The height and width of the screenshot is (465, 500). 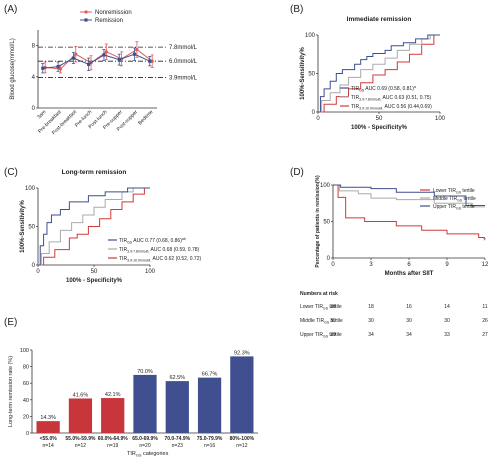 I want to click on legend-label: Middle TIRGS tertile, so click(x=454, y=199).